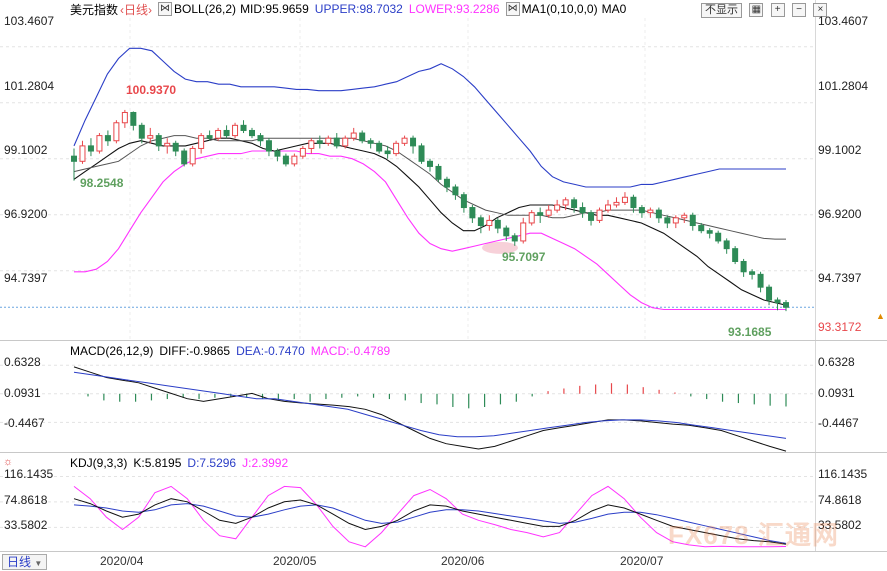 The width and height of the screenshot is (887, 571). I want to click on period-label: ‹日线›, so click(136, 9).